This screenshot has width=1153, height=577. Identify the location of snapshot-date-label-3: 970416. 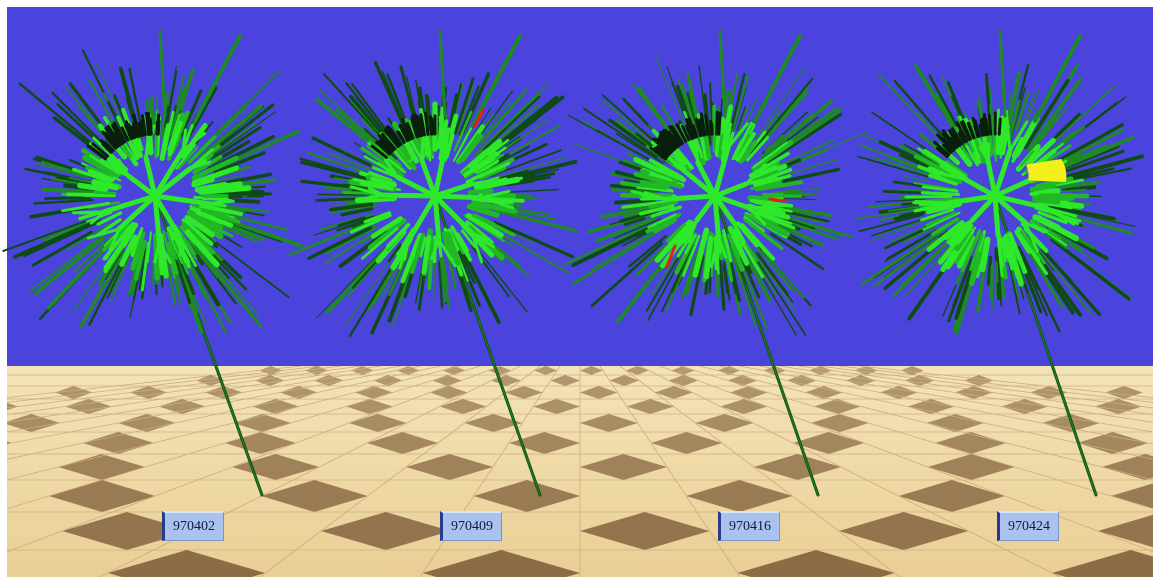
(749, 526).